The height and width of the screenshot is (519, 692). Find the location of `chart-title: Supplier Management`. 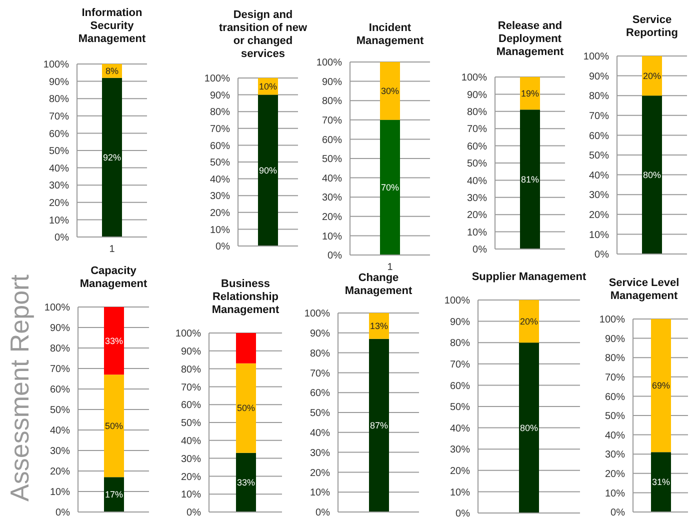

chart-title: Supplier Management is located at coordinates (529, 277).